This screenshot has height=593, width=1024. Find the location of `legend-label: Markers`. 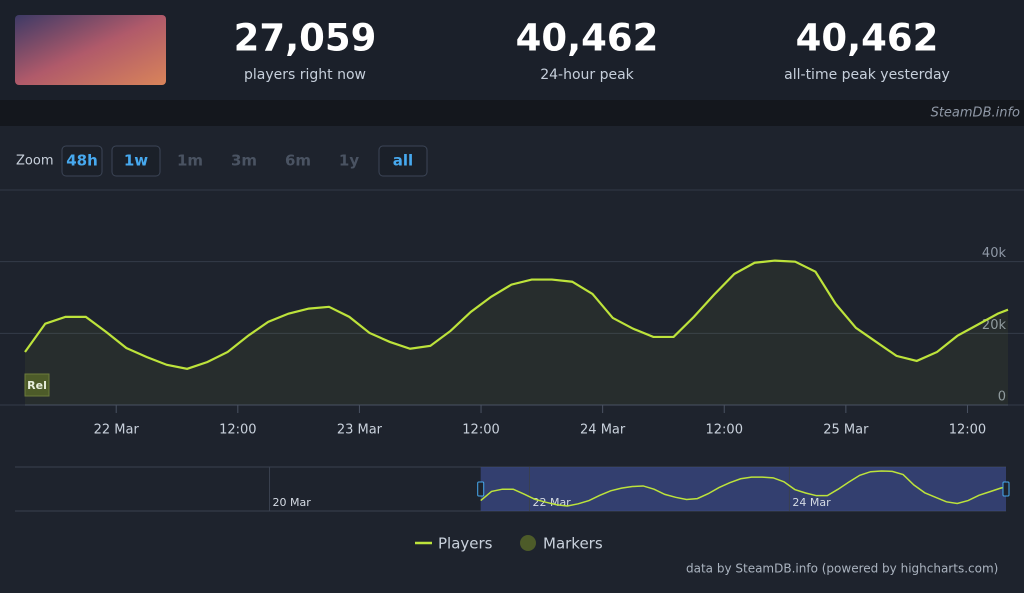

legend-label: Markers is located at coordinates (573, 544).